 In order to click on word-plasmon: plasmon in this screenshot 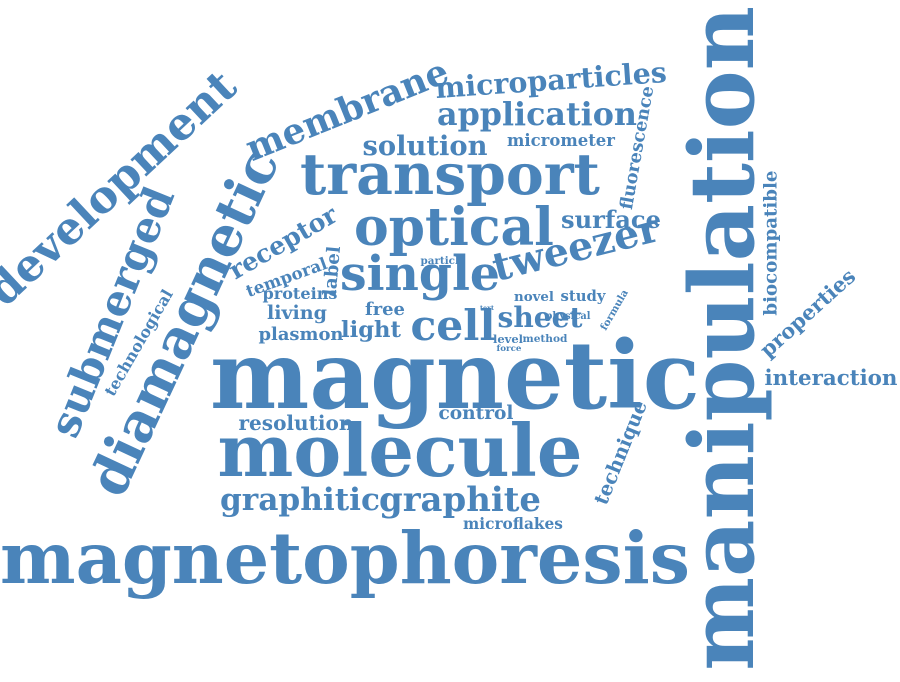, I will do `click(301, 334)`.